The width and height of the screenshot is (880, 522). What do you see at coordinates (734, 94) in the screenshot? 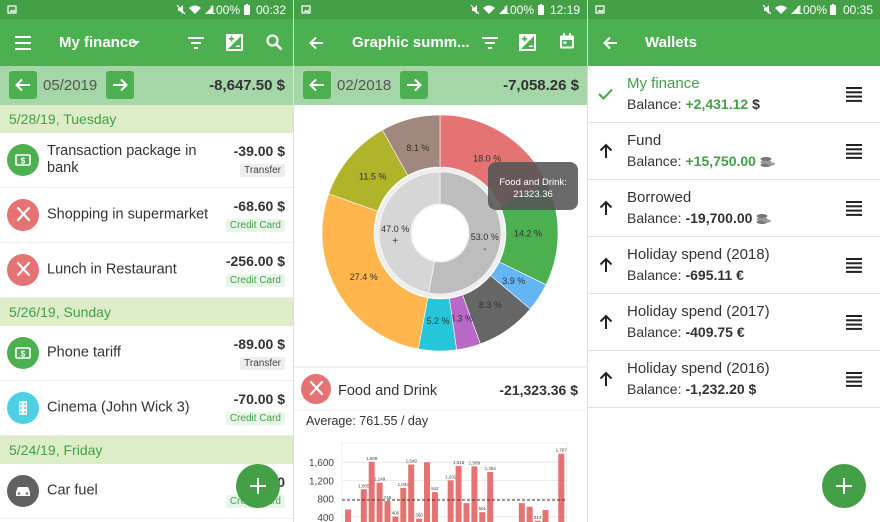
I see `wallet-row: My finance Balance: +2,431.12 $` at bounding box center [734, 94].